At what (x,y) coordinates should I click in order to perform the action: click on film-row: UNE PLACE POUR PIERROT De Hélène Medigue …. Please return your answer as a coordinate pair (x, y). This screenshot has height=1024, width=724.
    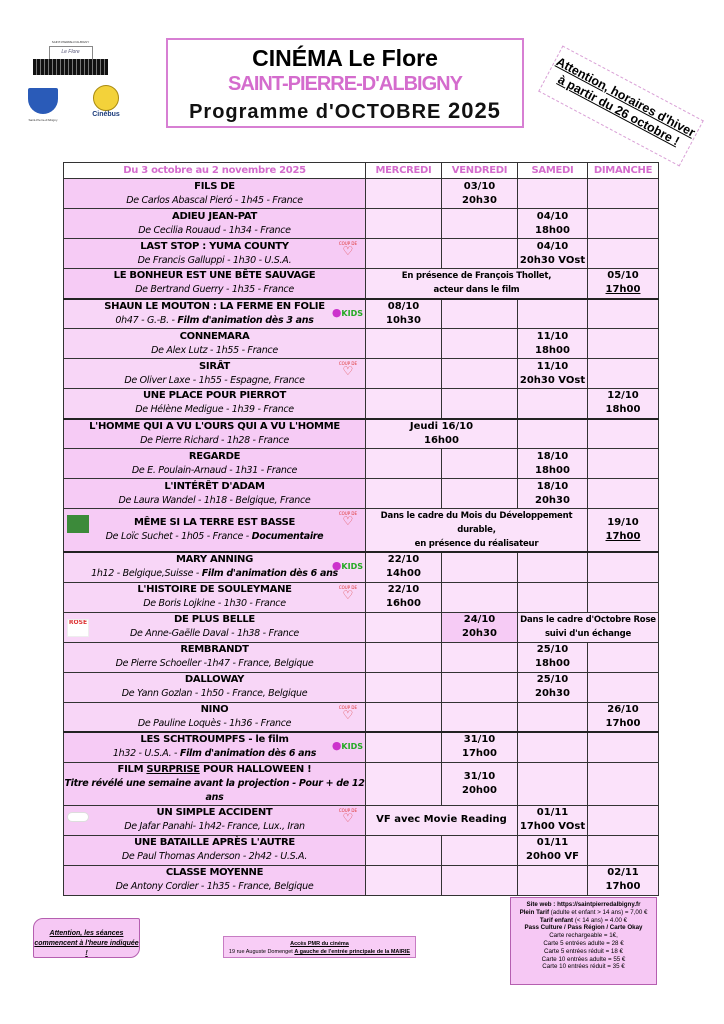
    Looking at the image, I should click on (361, 403).